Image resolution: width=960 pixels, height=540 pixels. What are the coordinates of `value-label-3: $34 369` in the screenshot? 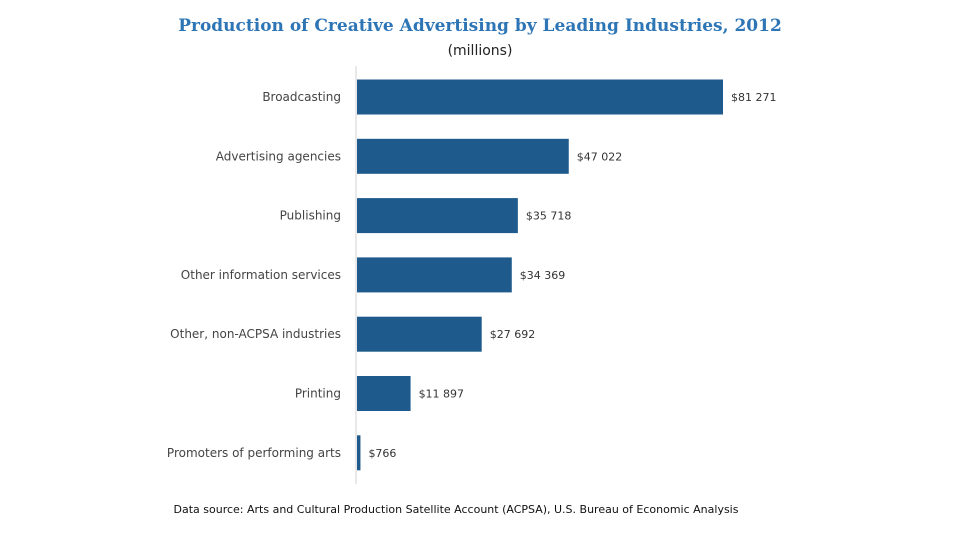 It's located at (543, 275).